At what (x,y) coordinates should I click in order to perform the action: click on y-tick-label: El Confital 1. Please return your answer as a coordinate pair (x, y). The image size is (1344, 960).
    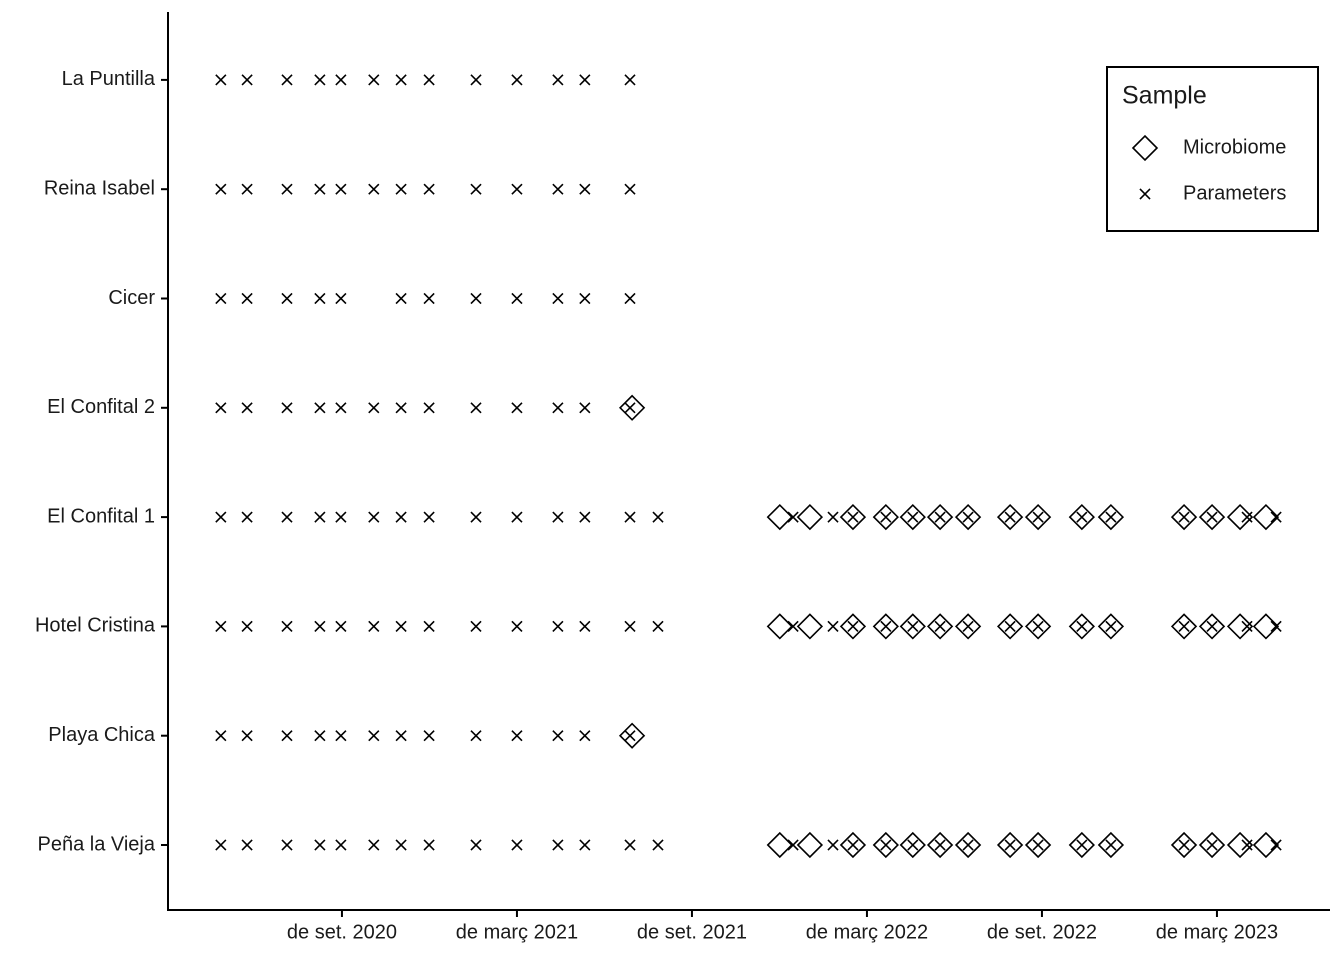
    Looking at the image, I should click on (101, 516).